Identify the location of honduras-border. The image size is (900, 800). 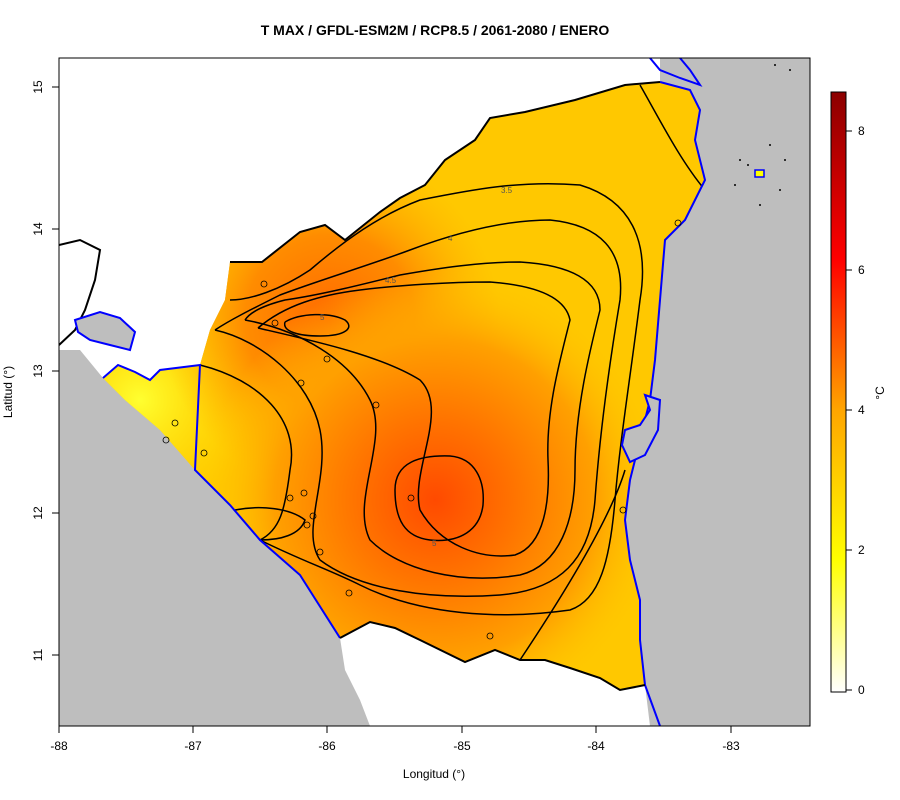
(445, 172).